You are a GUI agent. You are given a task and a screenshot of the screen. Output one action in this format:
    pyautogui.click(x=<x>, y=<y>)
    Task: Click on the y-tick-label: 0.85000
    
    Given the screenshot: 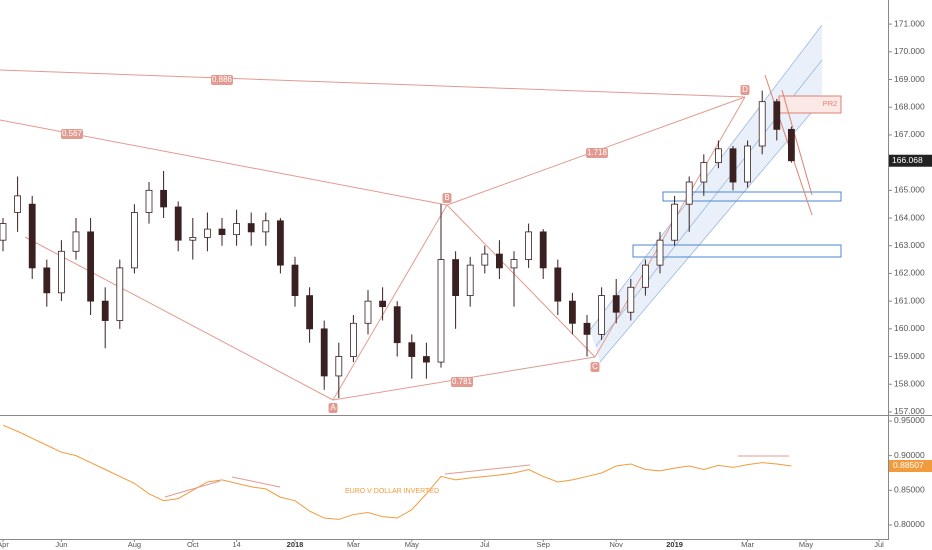 What is the action you would take?
    pyautogui.click(x=909, y=490)
    